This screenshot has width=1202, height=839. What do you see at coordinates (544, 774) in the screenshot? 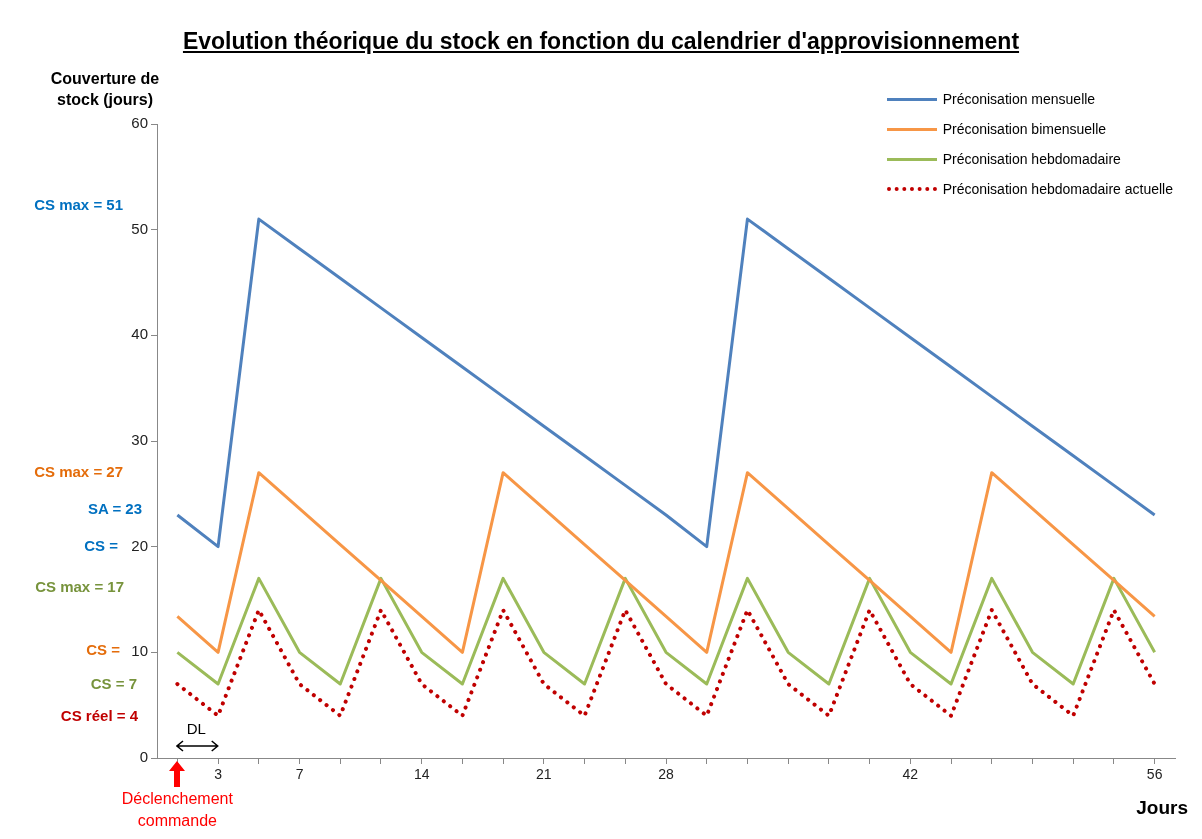
I see `x-tick-label: 21` at bounding box center [544, 774].